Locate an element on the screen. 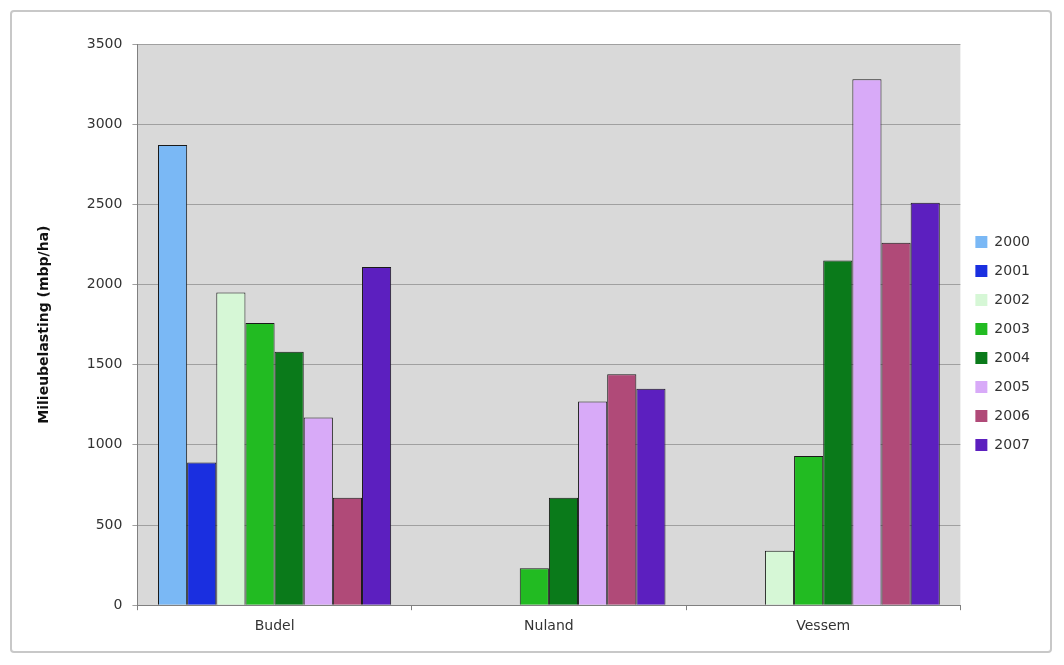  legend-label: 2003 is located at coordinates (1012, 327).